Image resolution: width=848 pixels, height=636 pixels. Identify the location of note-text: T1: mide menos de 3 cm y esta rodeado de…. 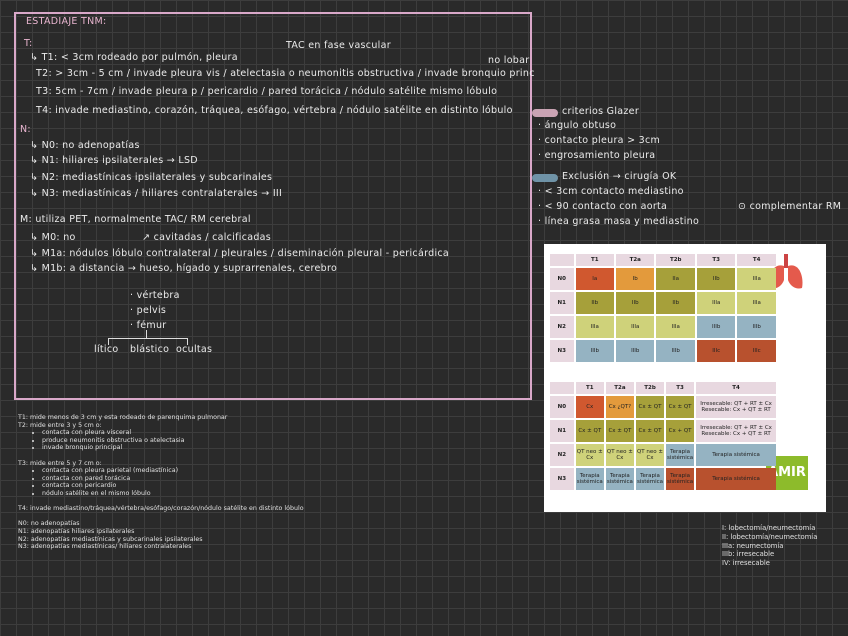
(161, 418).